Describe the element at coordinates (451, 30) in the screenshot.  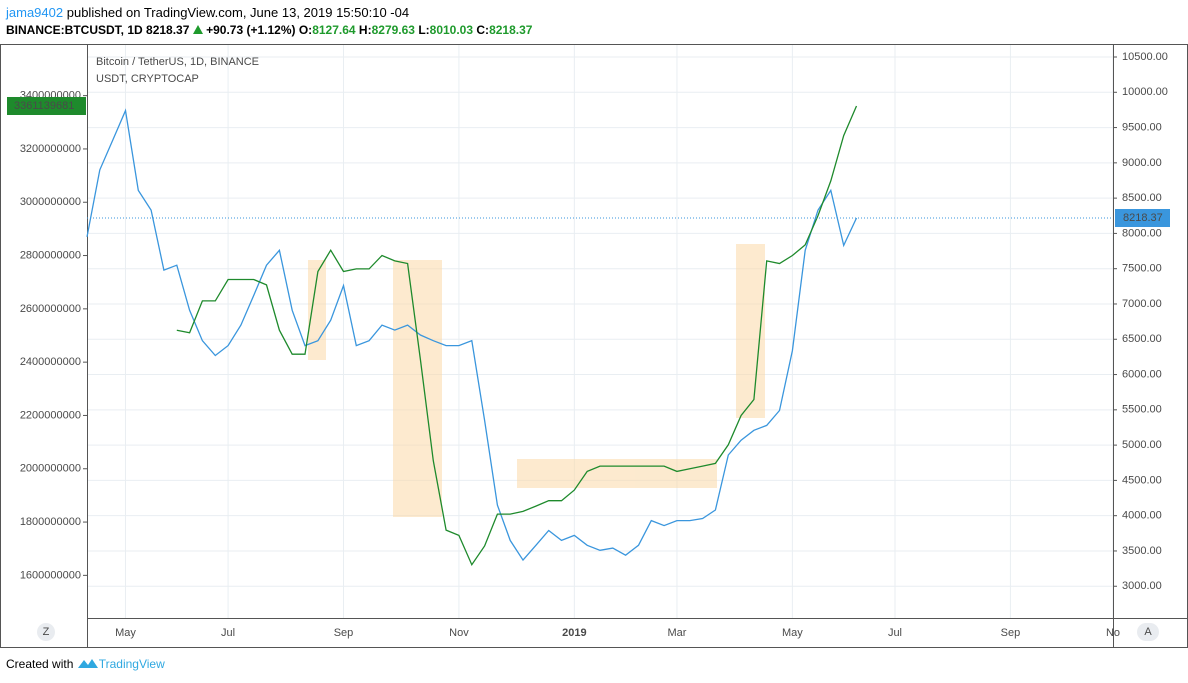
I see `low: 8010.03` at that location.